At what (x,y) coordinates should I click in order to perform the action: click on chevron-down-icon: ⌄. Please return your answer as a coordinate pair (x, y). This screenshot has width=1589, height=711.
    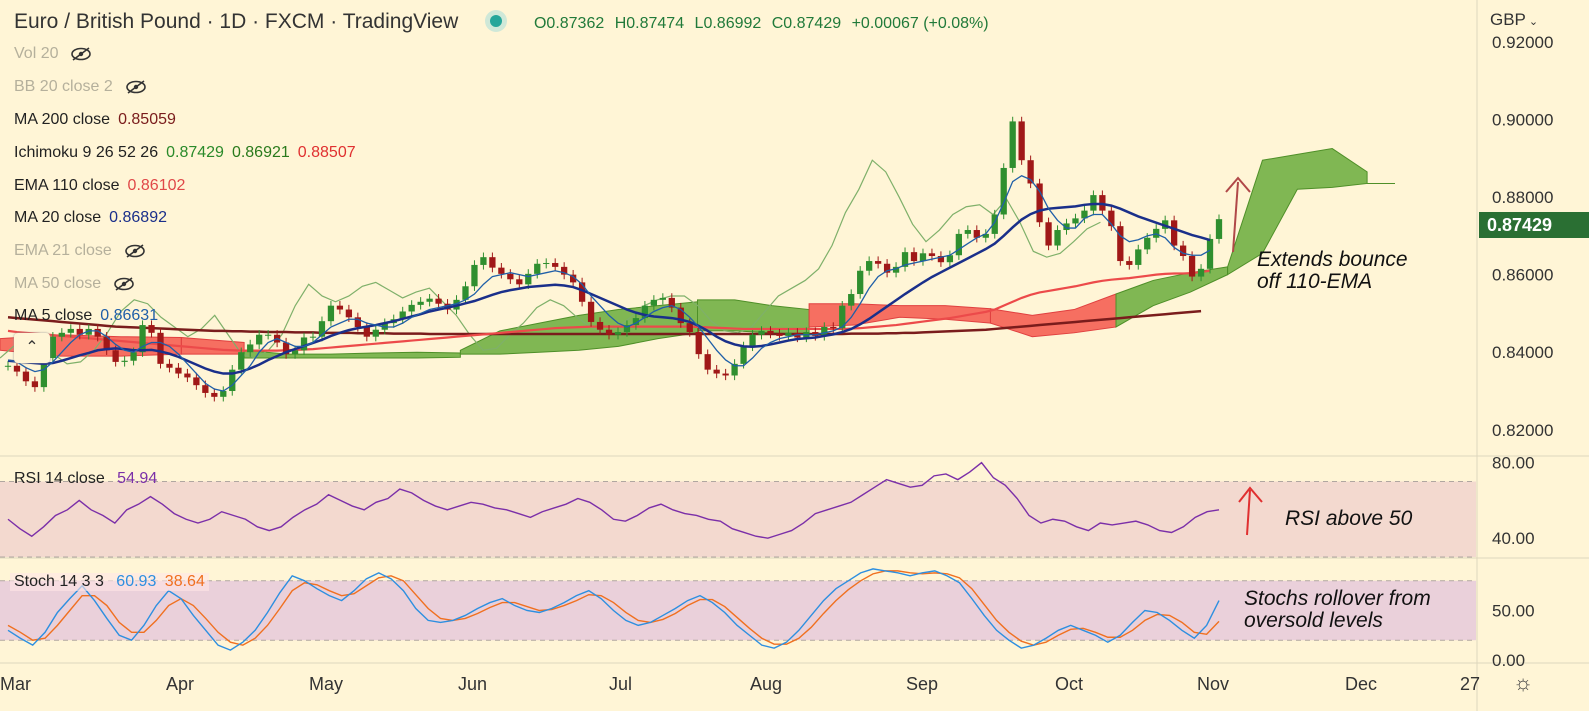
    Looking at the image, I should click on (1533, 22).